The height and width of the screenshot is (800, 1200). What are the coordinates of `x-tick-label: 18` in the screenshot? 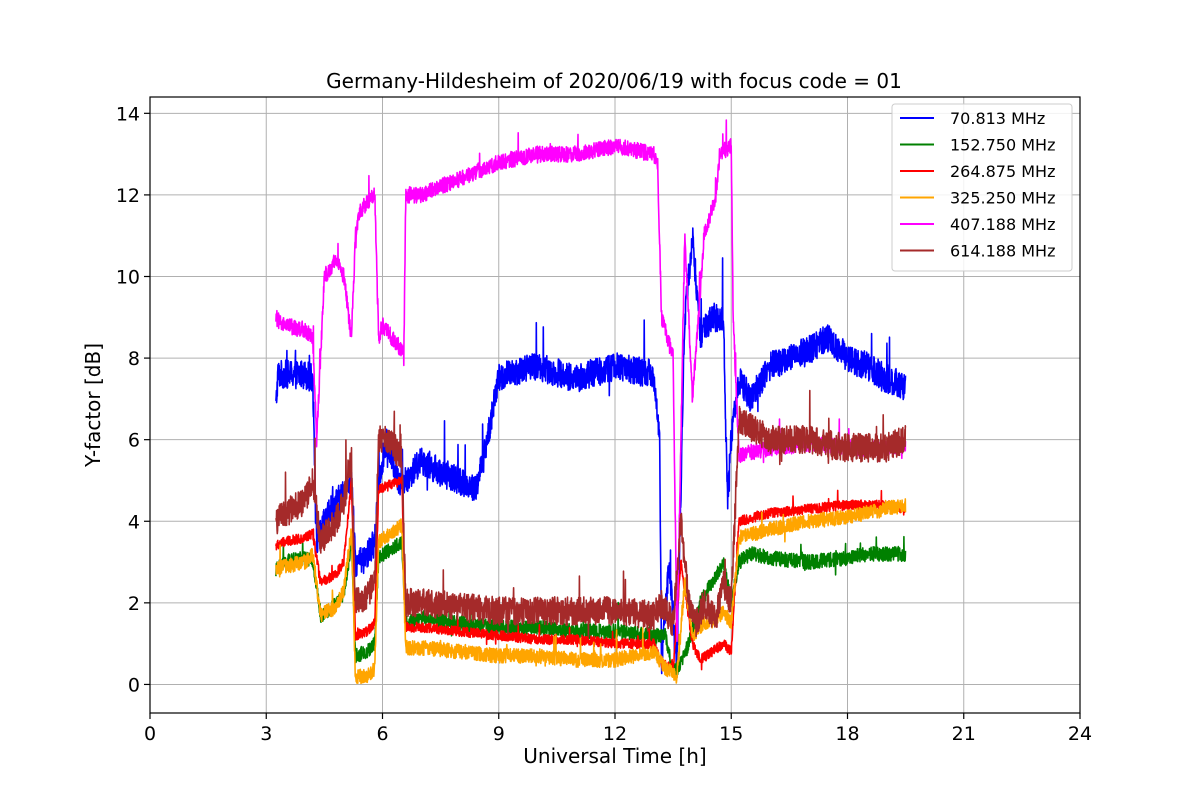 It's located at (847, 734).